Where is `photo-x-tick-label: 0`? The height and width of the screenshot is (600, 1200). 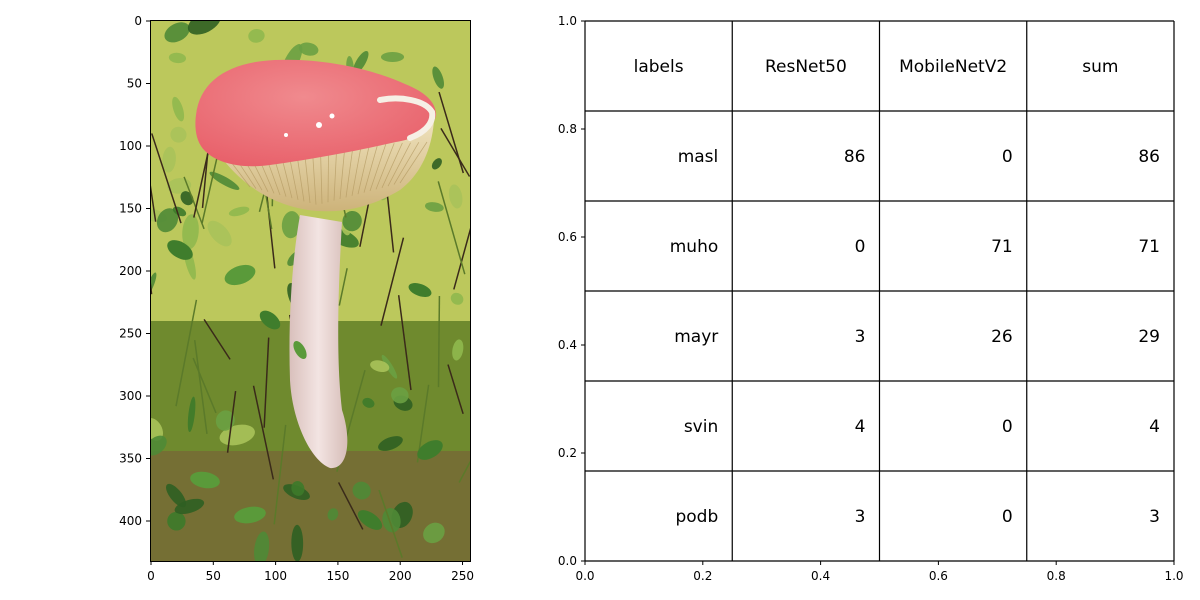 photo-x-tick-label: 0 is located at coordinates (151, 576).